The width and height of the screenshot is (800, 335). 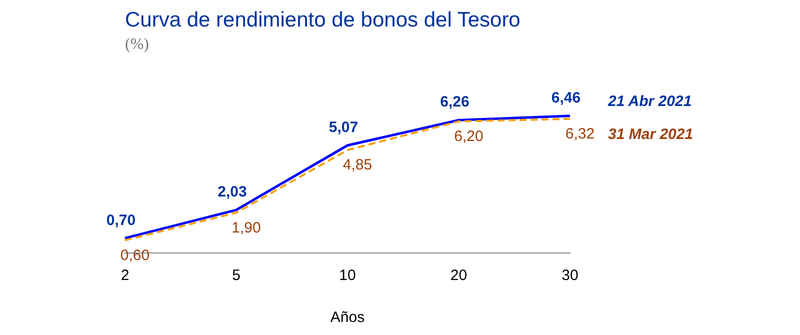 What do you see at coordinates (246, 227) in the screenshot?
I see `data-label: 1,90` at bounding box center [246, 227].